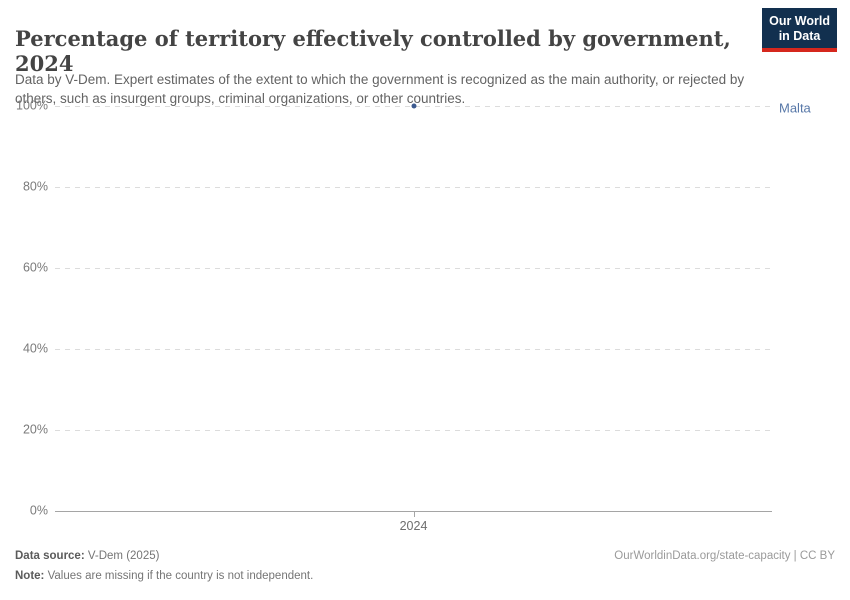 This screenshot has height=600, width=850. What do you see at coordinates (32, 105) in the screenshot?
I see `y-axis-tick-label: 100%` at bounding box center [32, 105].